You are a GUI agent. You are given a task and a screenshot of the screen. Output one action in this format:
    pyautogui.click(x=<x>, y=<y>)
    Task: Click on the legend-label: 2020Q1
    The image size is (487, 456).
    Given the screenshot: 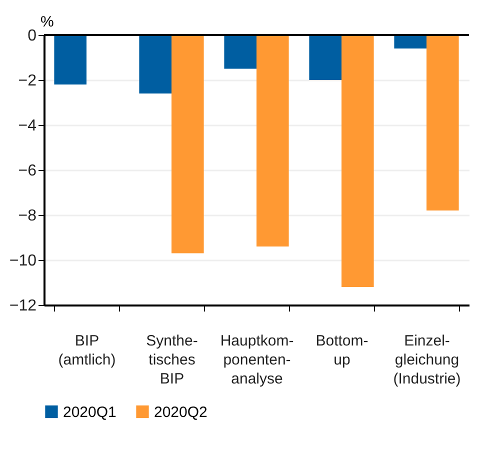 What is the action you would take?
    pyautogui.click(x=89, y=412)
    